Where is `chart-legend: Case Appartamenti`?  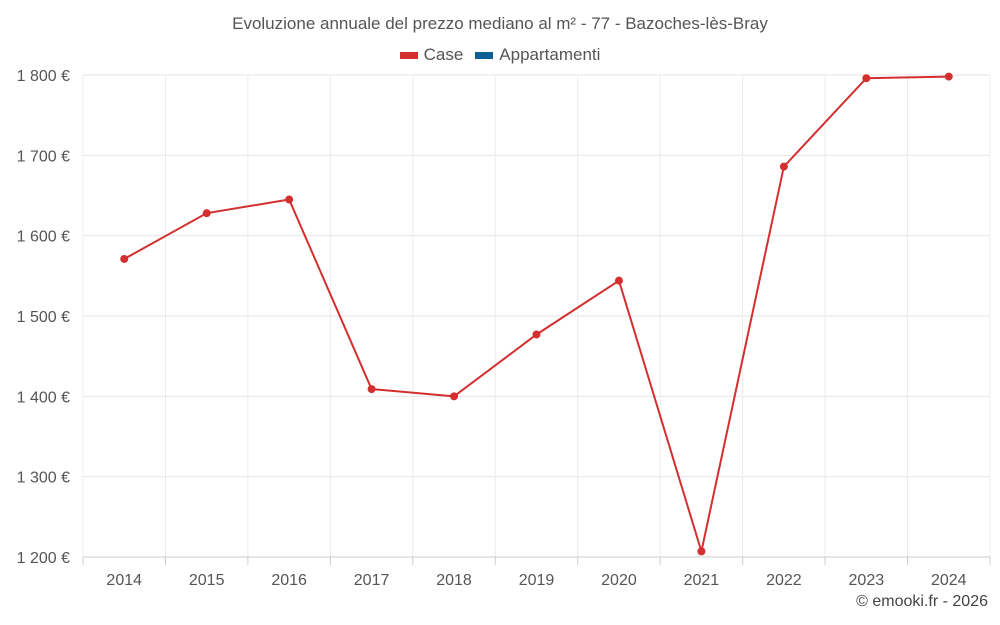 chart-legend: Case Appartamenti is located at coordinates (500, 55).